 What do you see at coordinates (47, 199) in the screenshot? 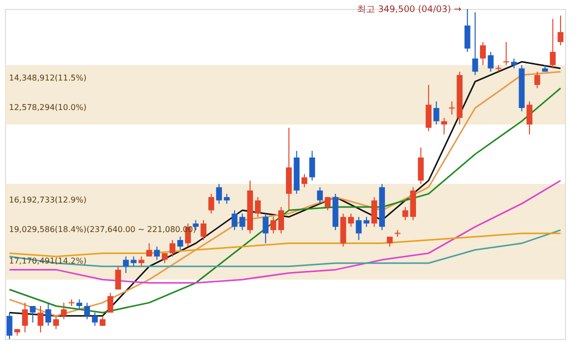
I see `band-label: 16,192,733(12.9%)` at bounding box center [47, 199].